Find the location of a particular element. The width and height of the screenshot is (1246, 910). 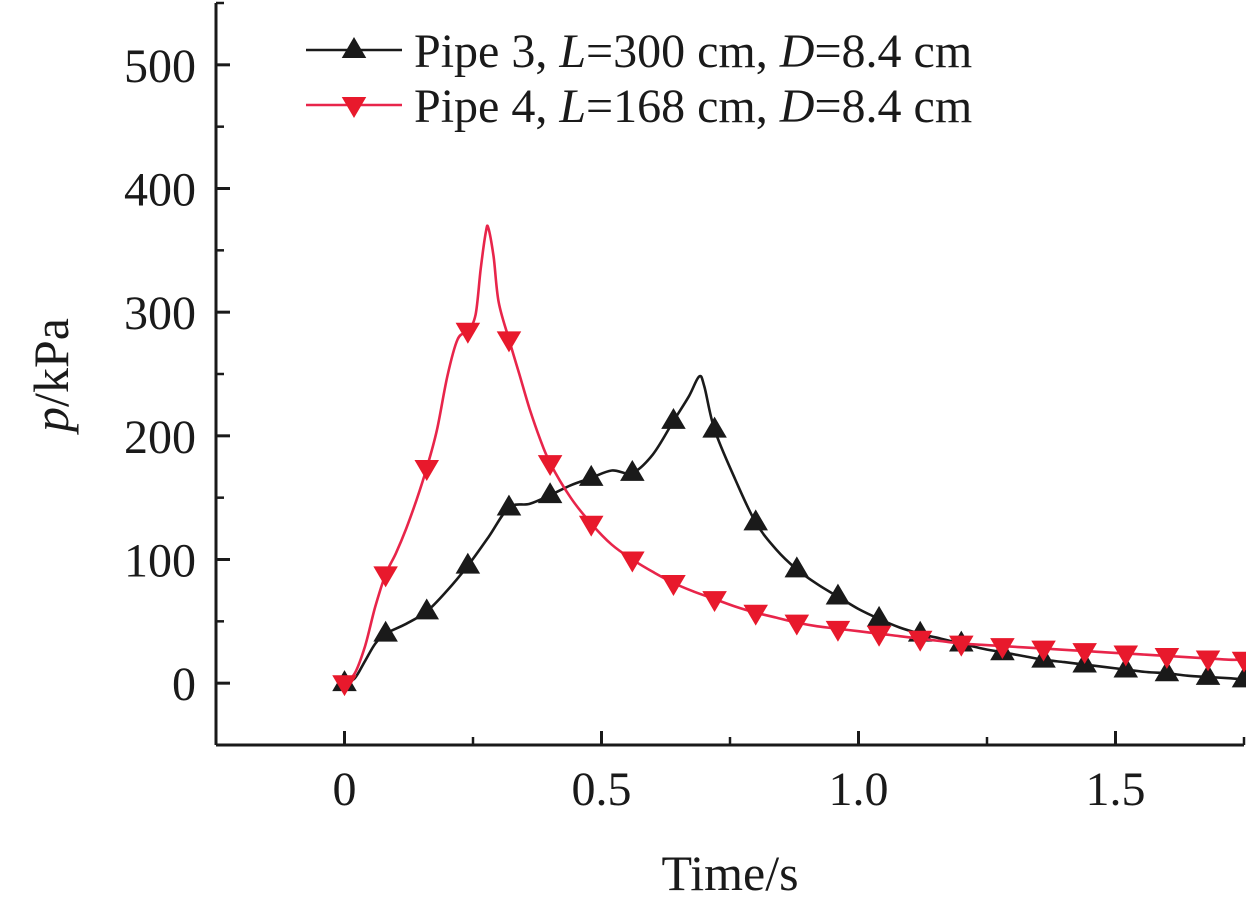

y-axis-title: p/kPa is located at coordinates (51, 376).